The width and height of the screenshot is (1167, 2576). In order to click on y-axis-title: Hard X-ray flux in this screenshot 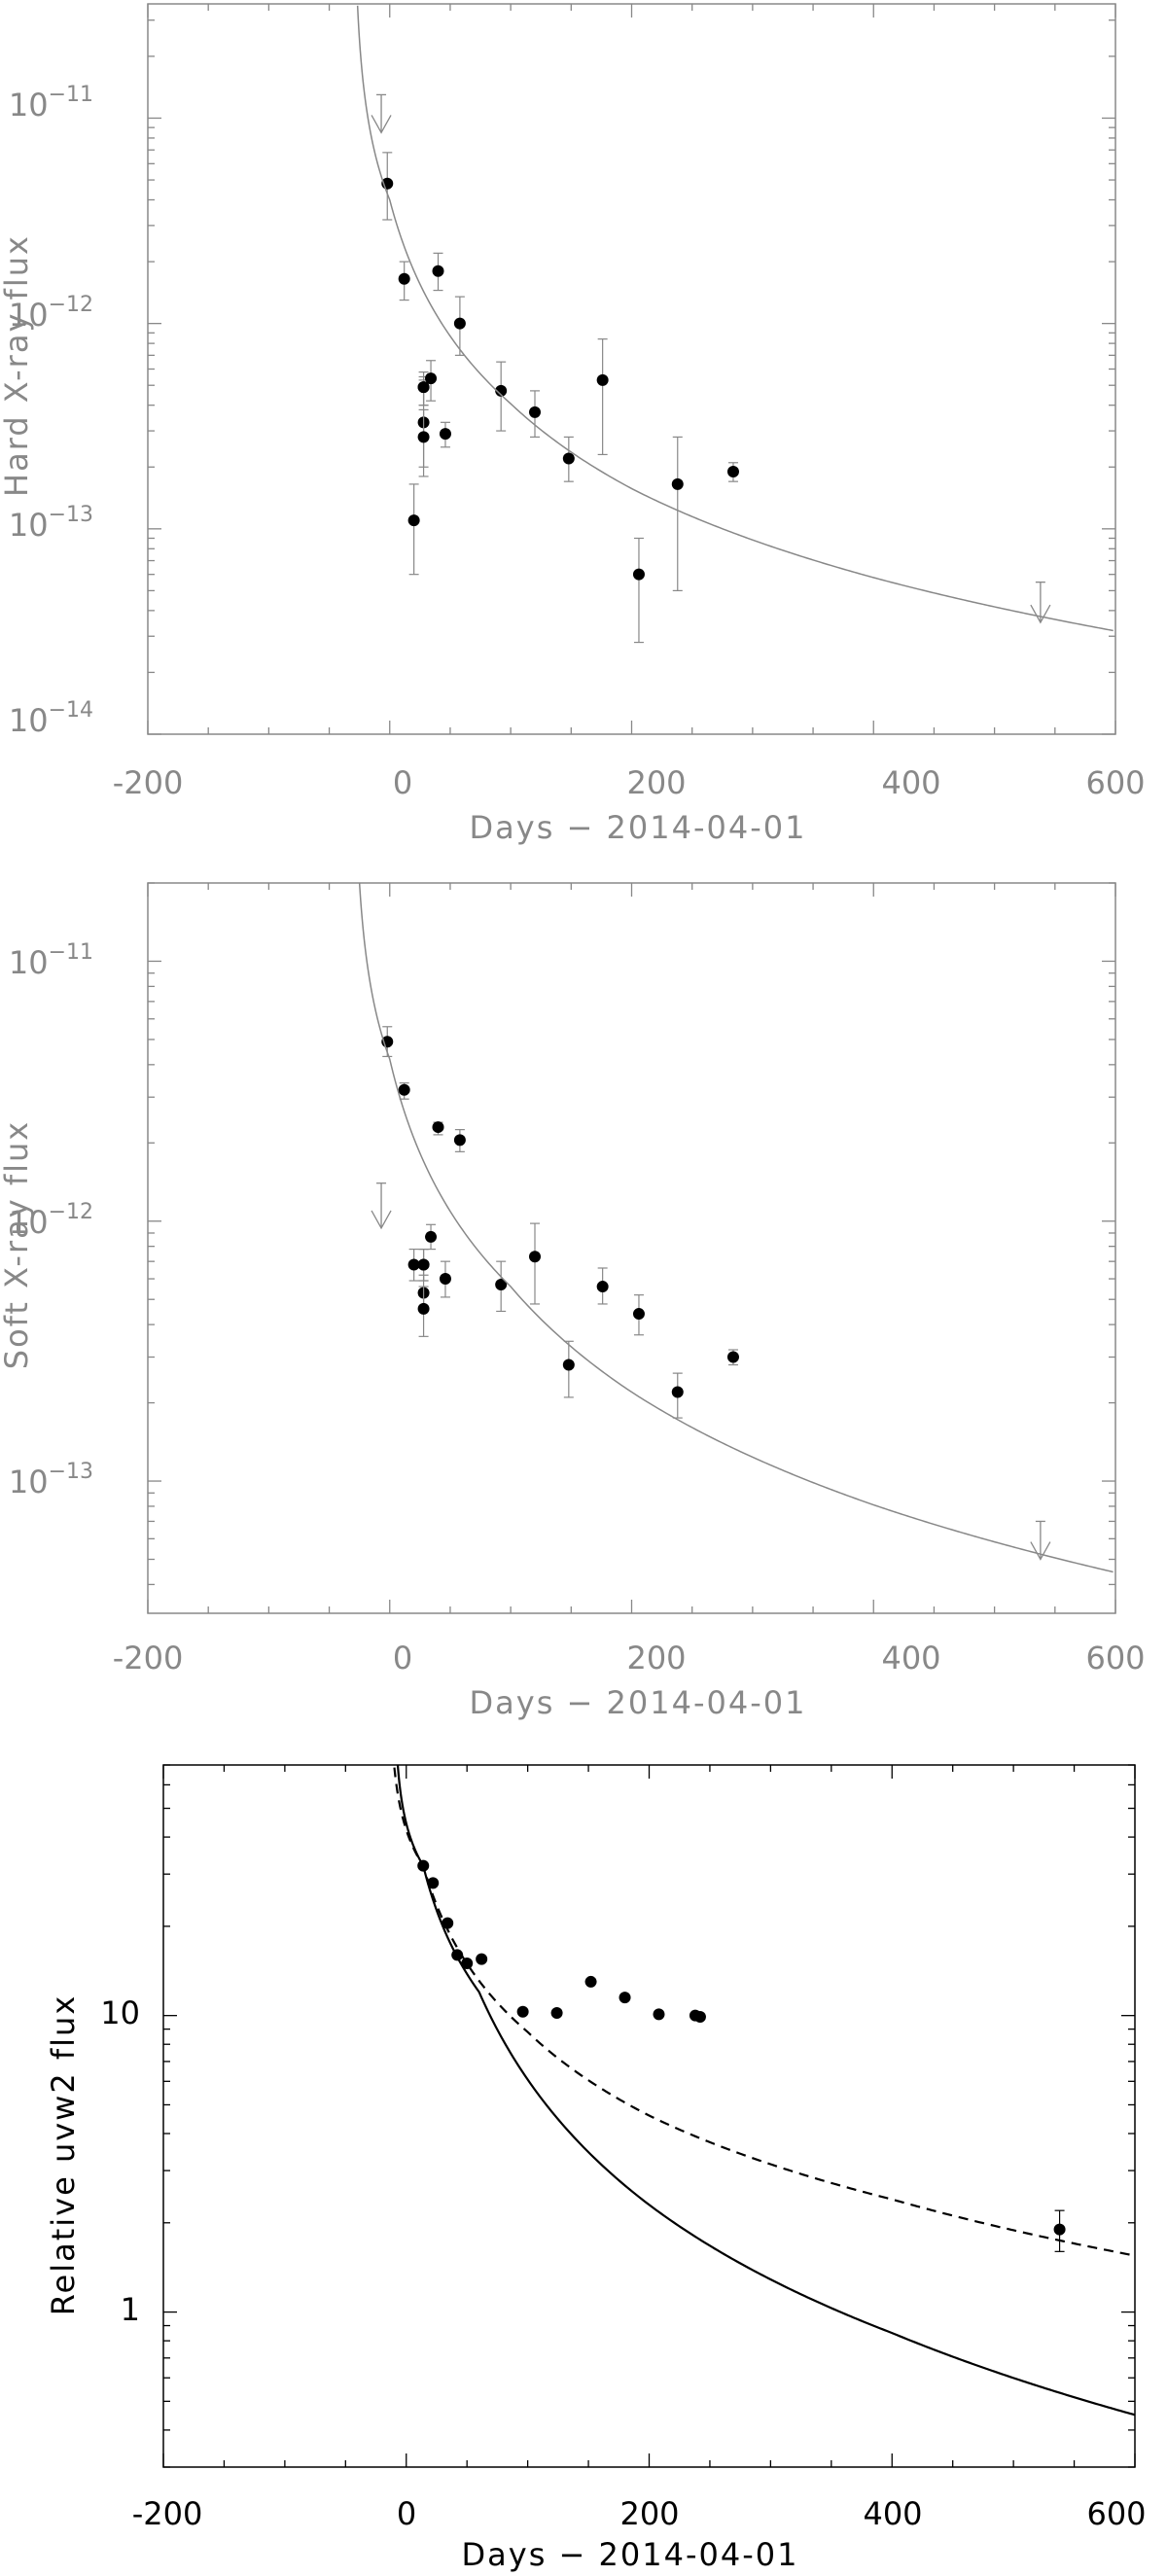, I will do `click(17, 365)`.